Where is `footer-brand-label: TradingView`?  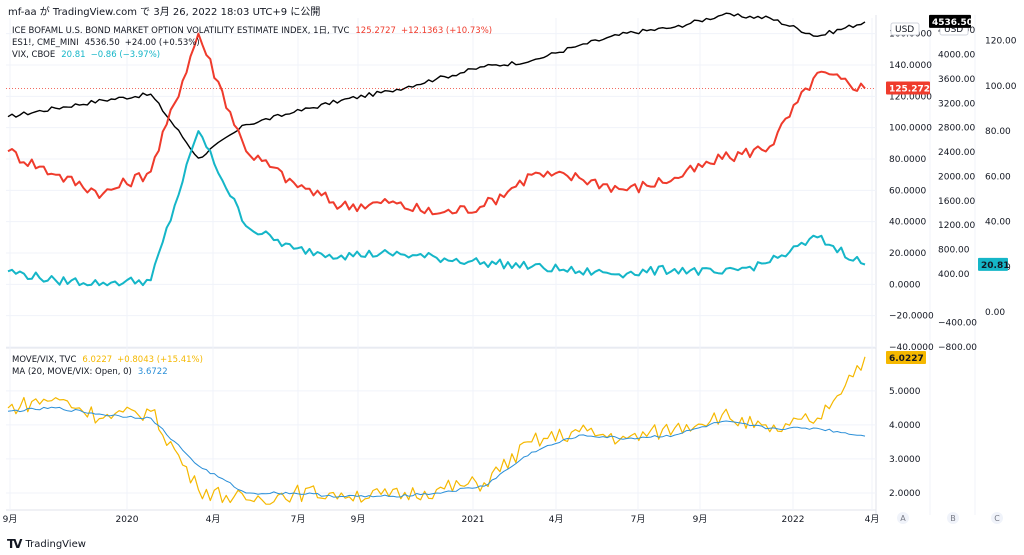 footer-brand-label: TradingView is located at coordinates (55, 544).